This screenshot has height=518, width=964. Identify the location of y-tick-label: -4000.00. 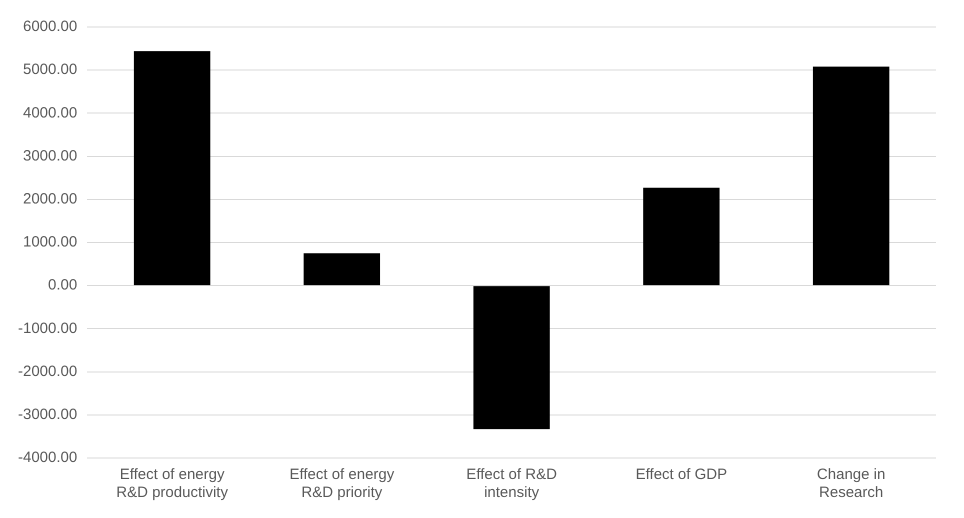
(48, 457).